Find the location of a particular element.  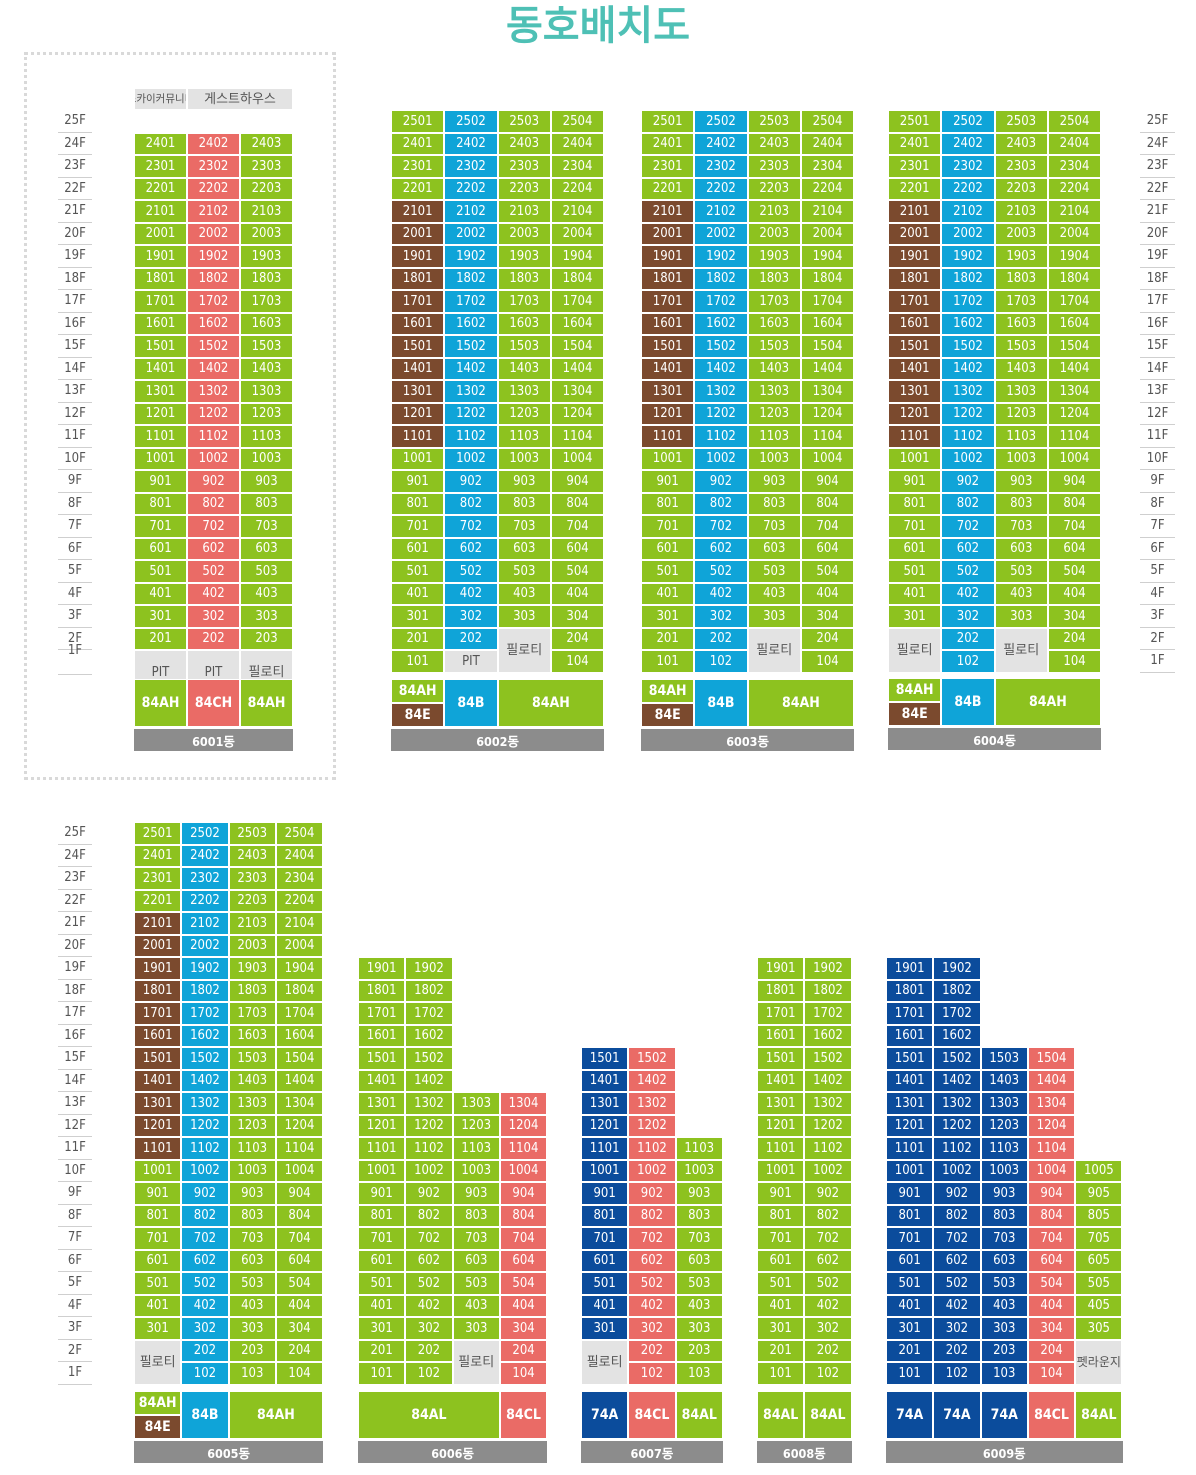

unit-cell: 2404 is located at coordinates (827, 143).